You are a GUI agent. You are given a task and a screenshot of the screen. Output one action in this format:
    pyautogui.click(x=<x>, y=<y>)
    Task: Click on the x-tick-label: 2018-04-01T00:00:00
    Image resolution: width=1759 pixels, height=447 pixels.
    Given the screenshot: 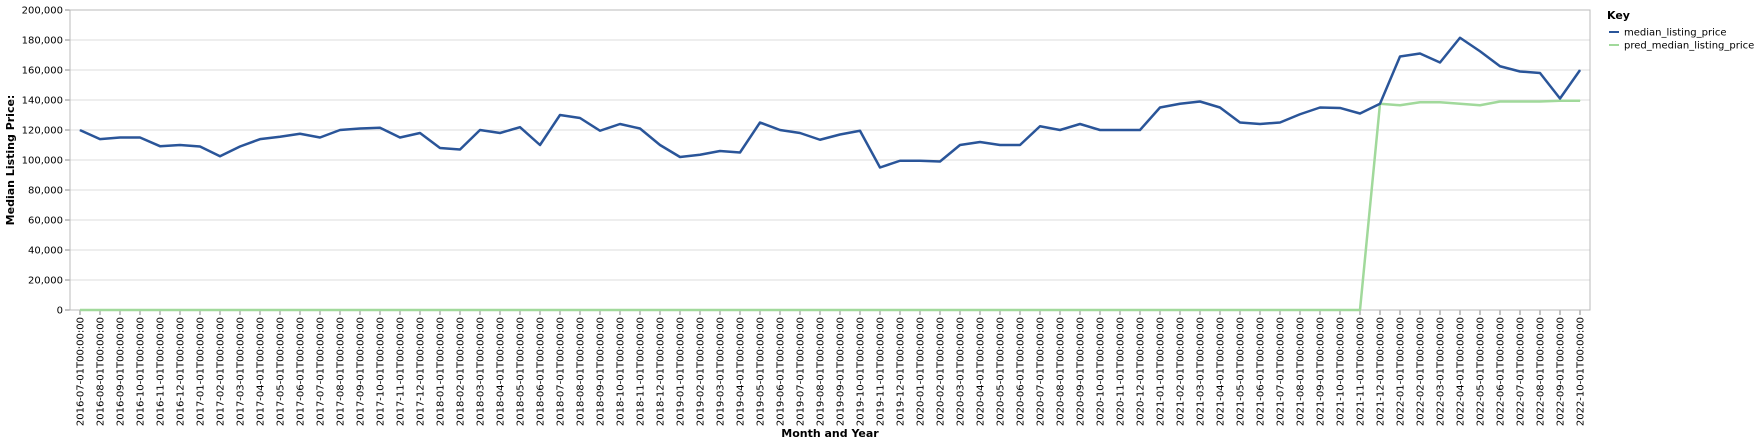 What is the action you would take?
    pyautogui.click(x=501, y=371)
    